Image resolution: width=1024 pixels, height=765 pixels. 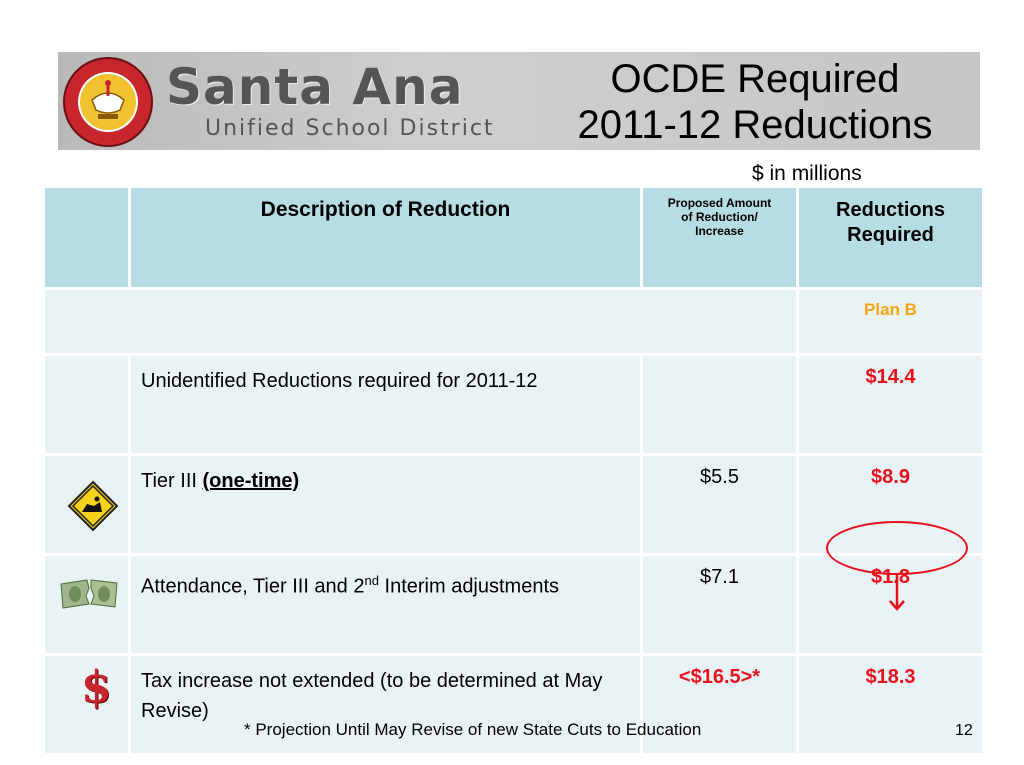 I want to click on page-number: 12, so click(x=964, y=730).